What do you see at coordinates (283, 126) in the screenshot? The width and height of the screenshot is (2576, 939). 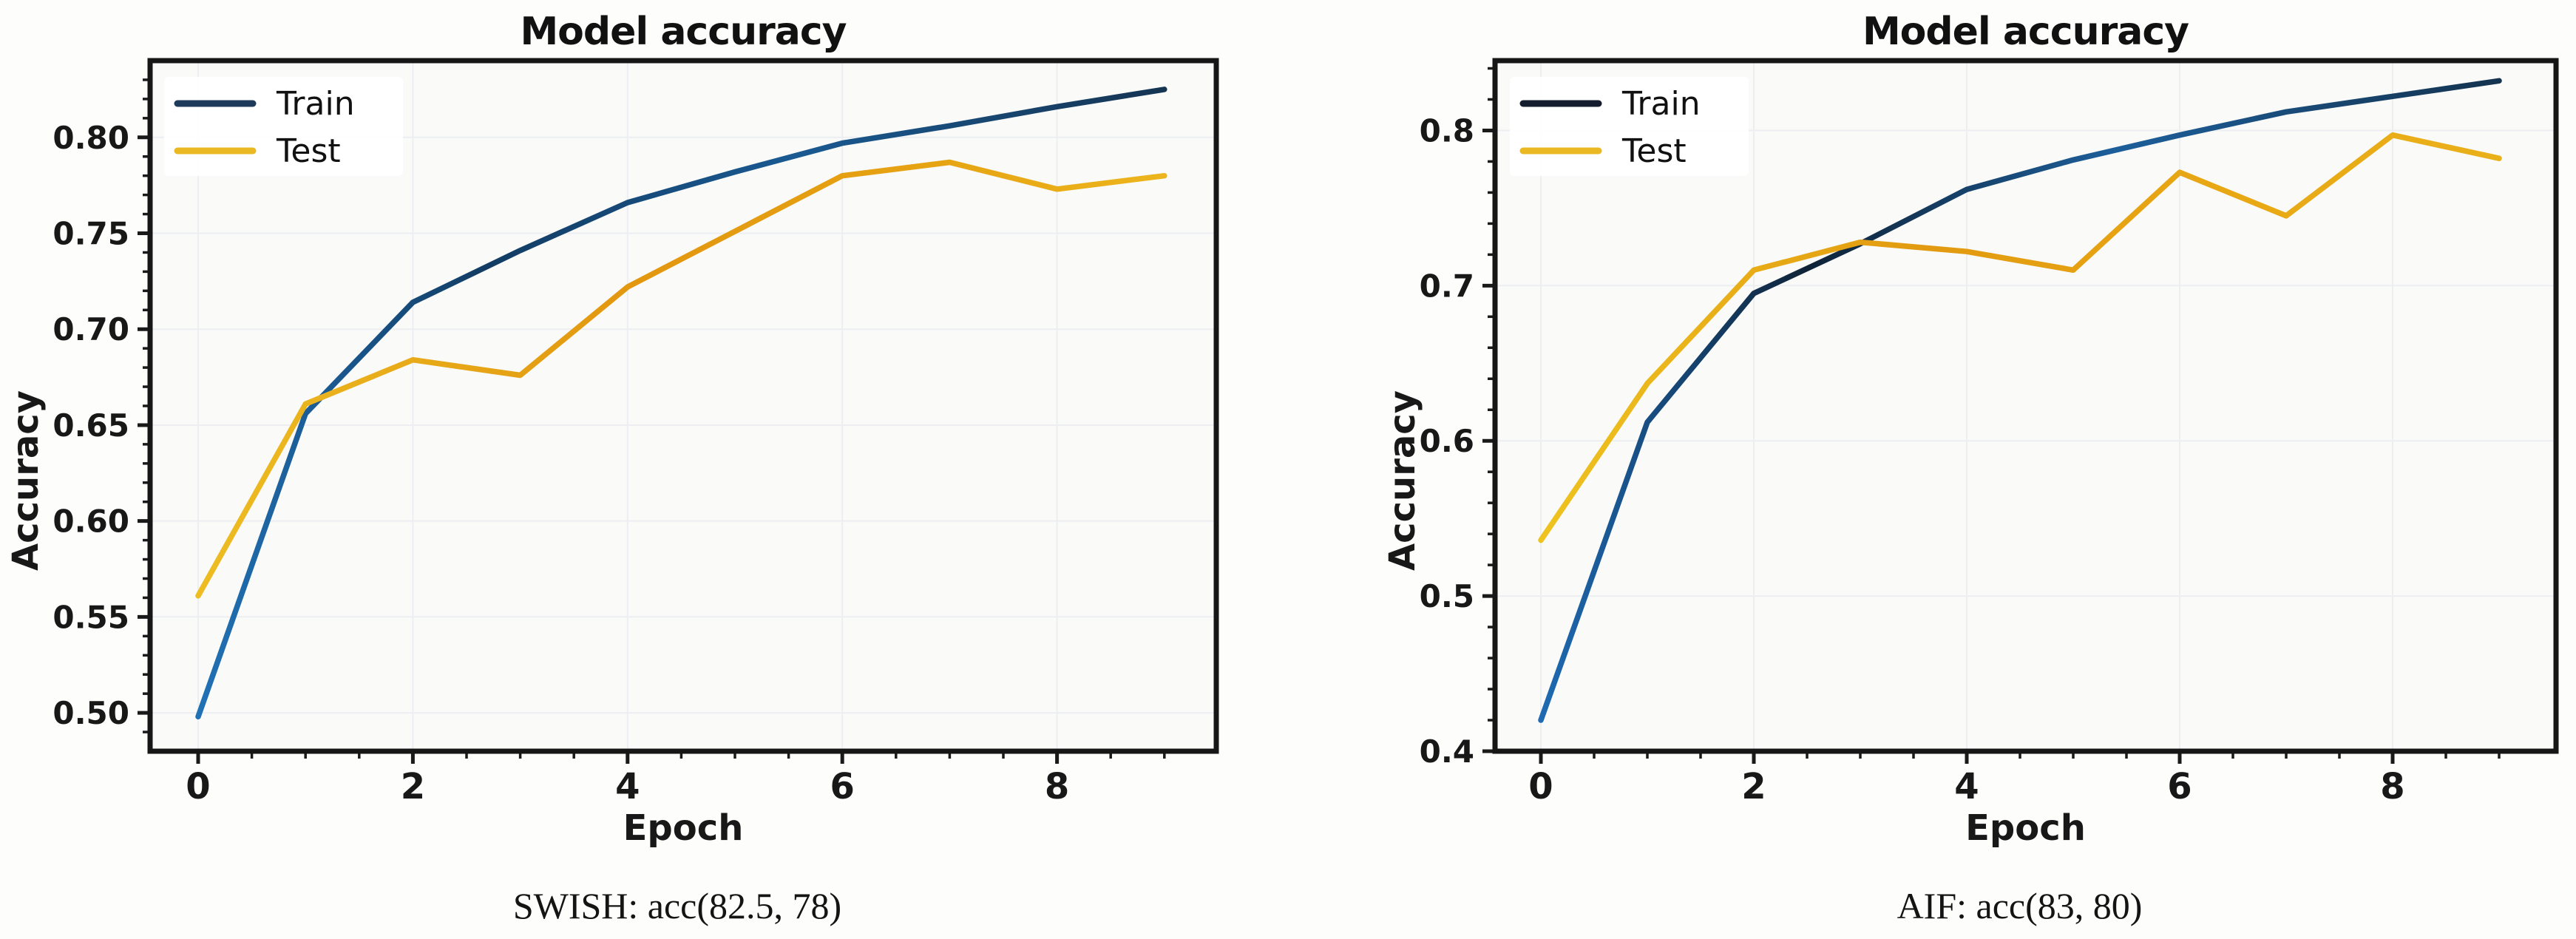 I see `left-chart-legend: Train Test` at bounding box center [283, 126].